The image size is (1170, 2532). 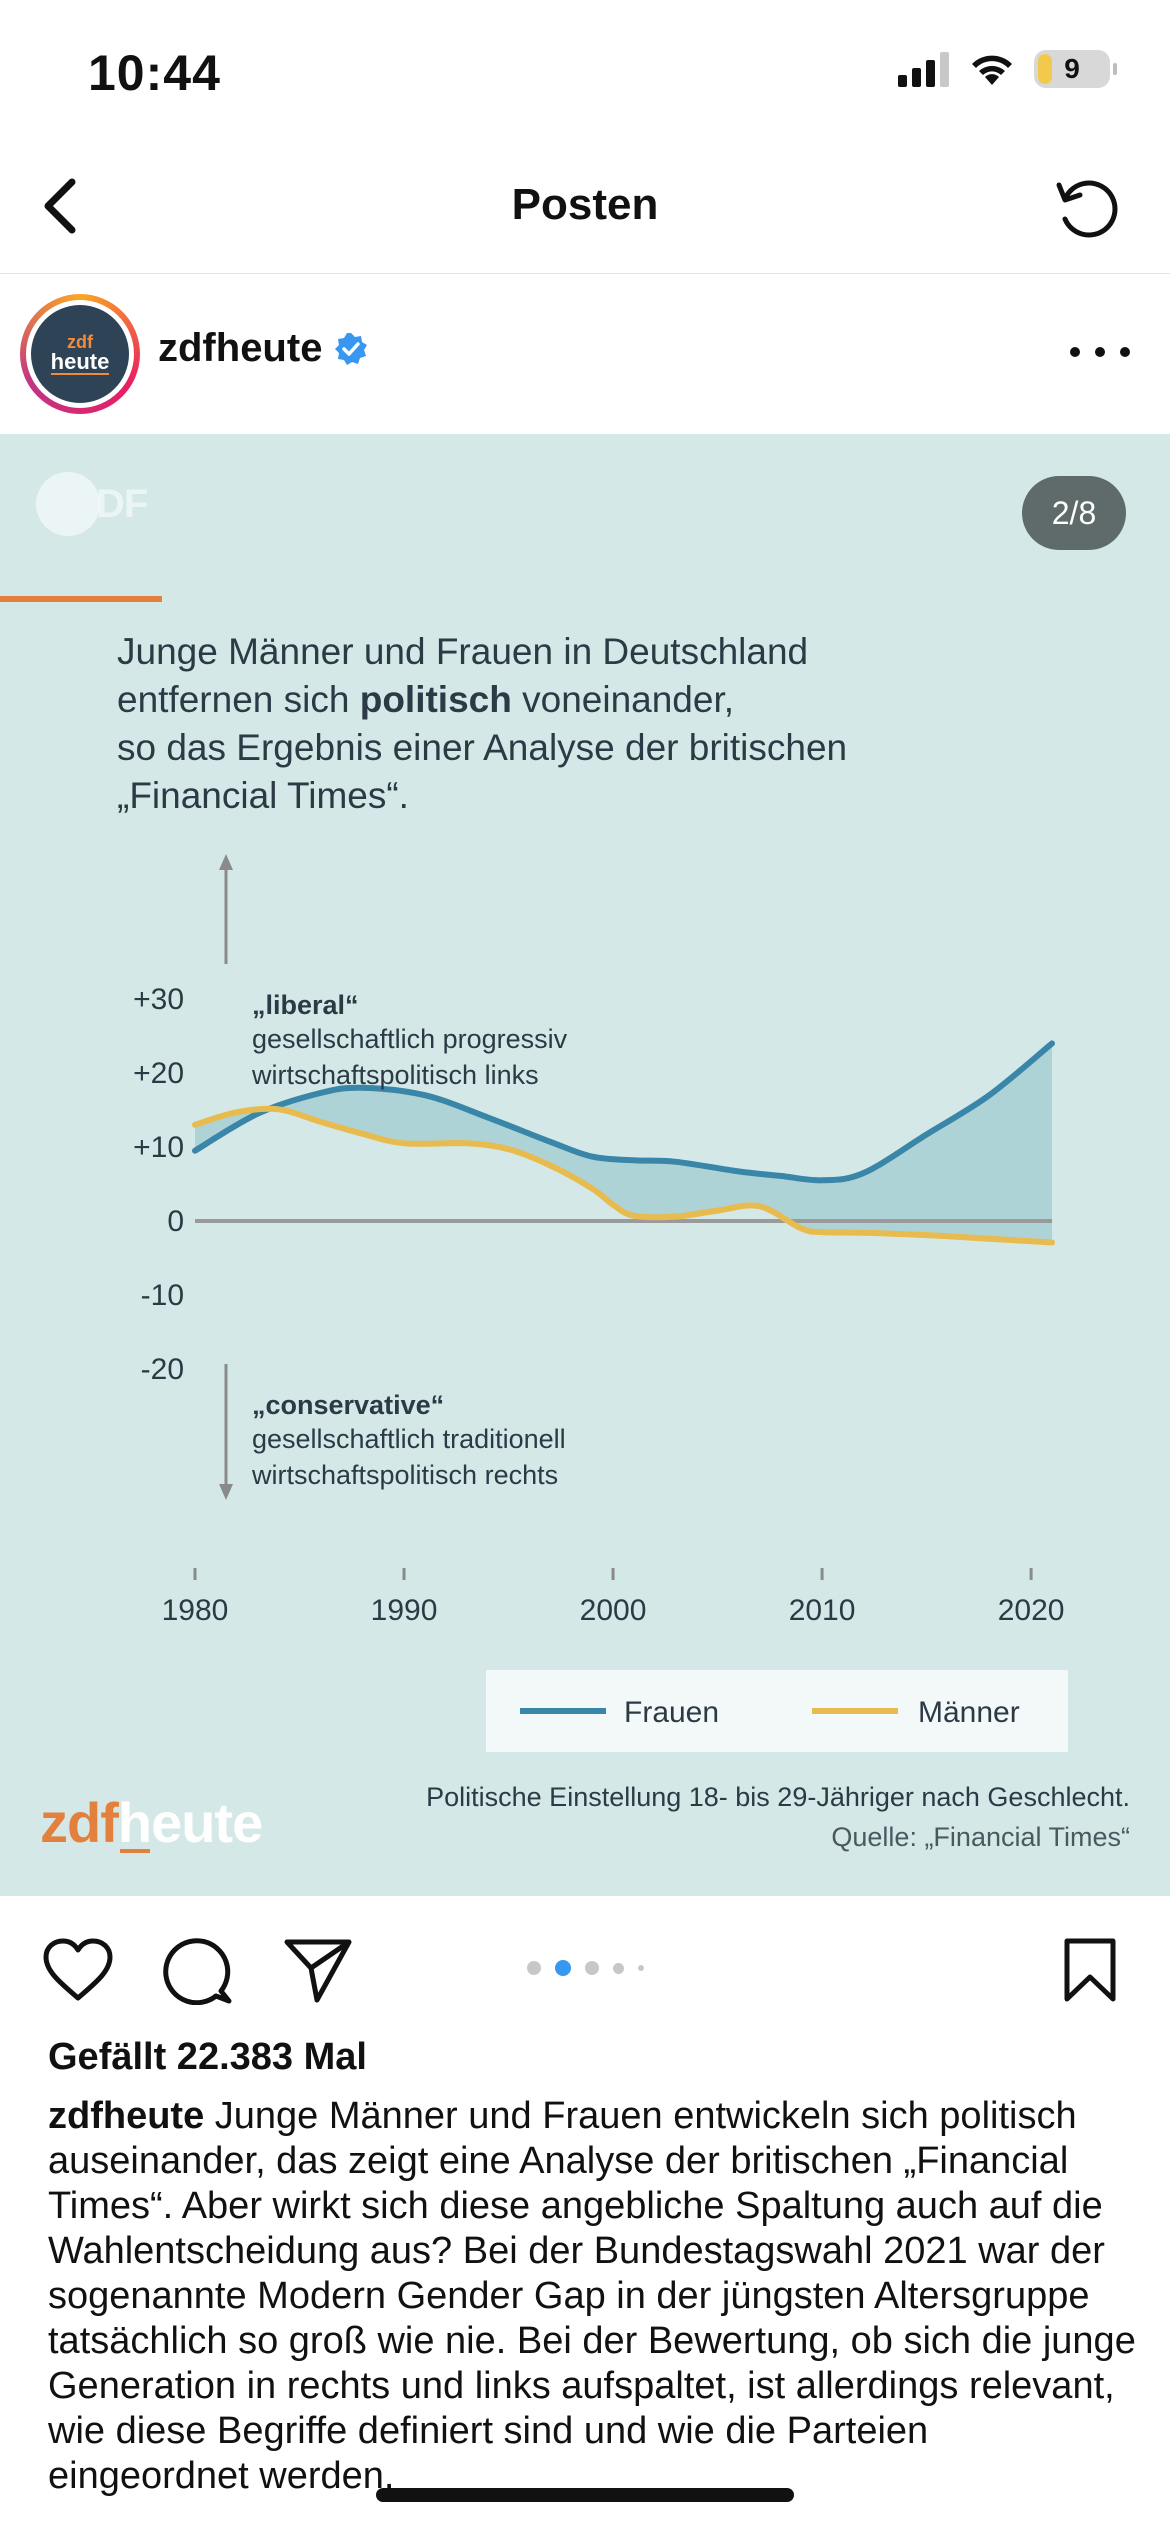 What do you see at coordinates (777, 1711) in the screenshot?
I see `chart-legend: Frauen Männer` at bounding box center [777, 1711].